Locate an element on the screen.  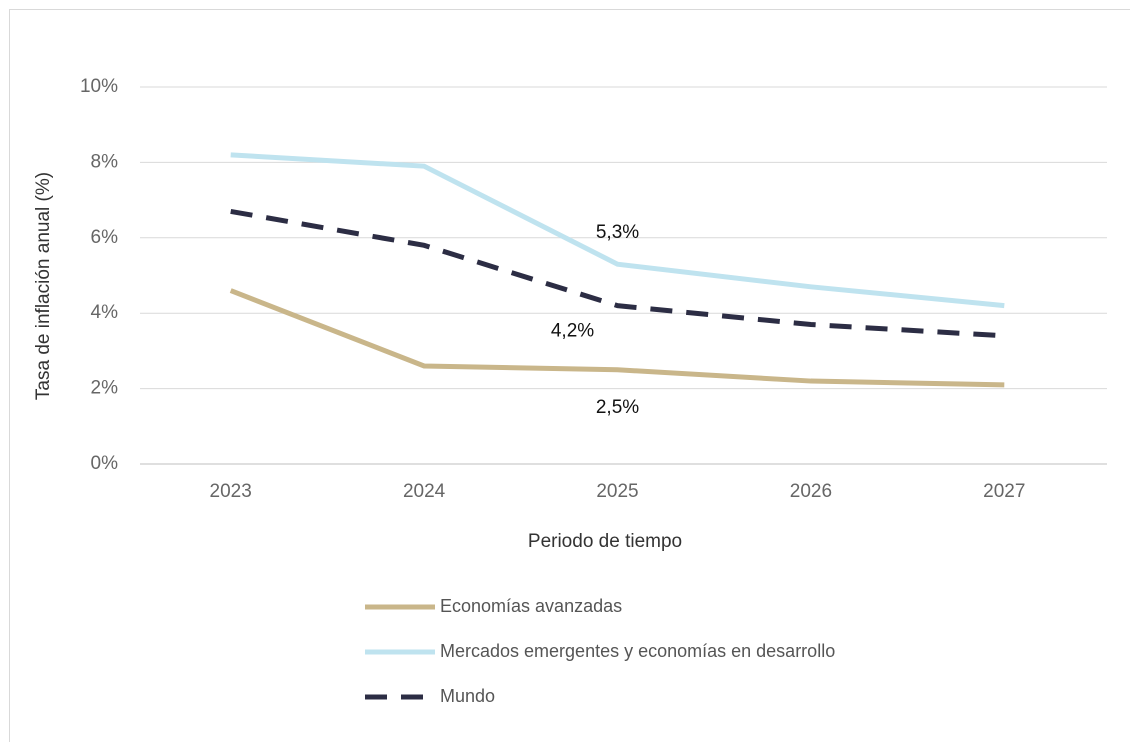
x-tick-label: 2027 is located at coordinates (1004, 491).